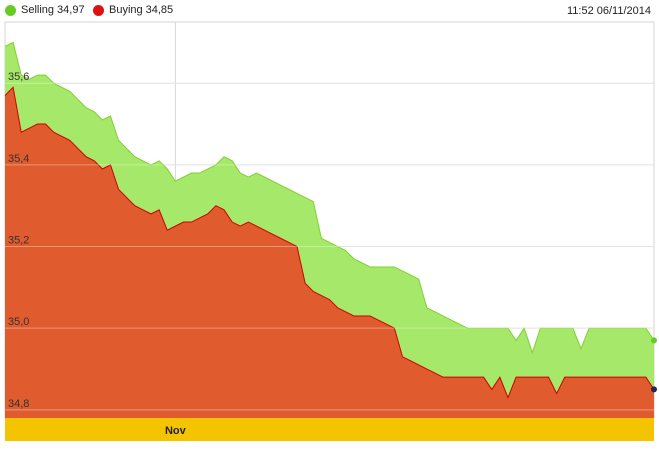  What do you see at coordinates (98, 10) in the screenshot?
I see `buying-dot-icon` at bounding box center [98, 10].